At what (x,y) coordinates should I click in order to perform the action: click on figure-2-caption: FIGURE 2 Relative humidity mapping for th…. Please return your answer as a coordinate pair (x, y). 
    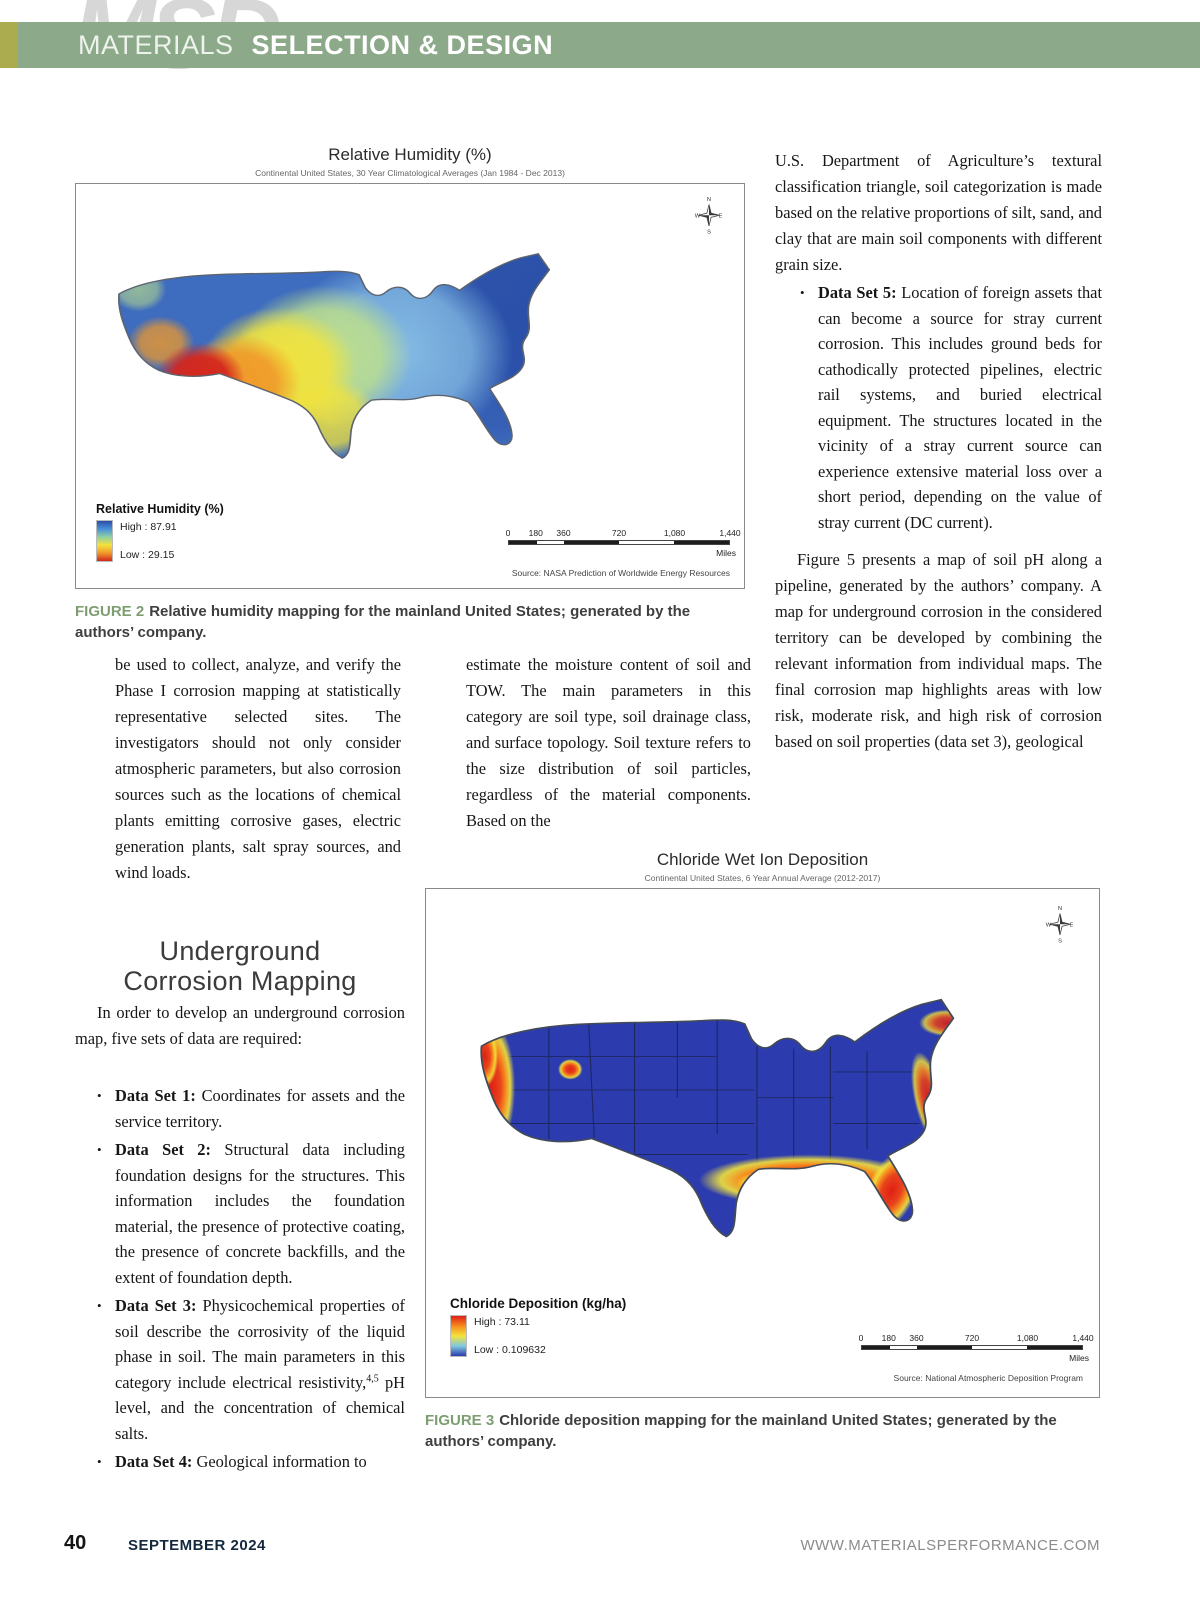
    Looking at the image, I should click on (410, 622).